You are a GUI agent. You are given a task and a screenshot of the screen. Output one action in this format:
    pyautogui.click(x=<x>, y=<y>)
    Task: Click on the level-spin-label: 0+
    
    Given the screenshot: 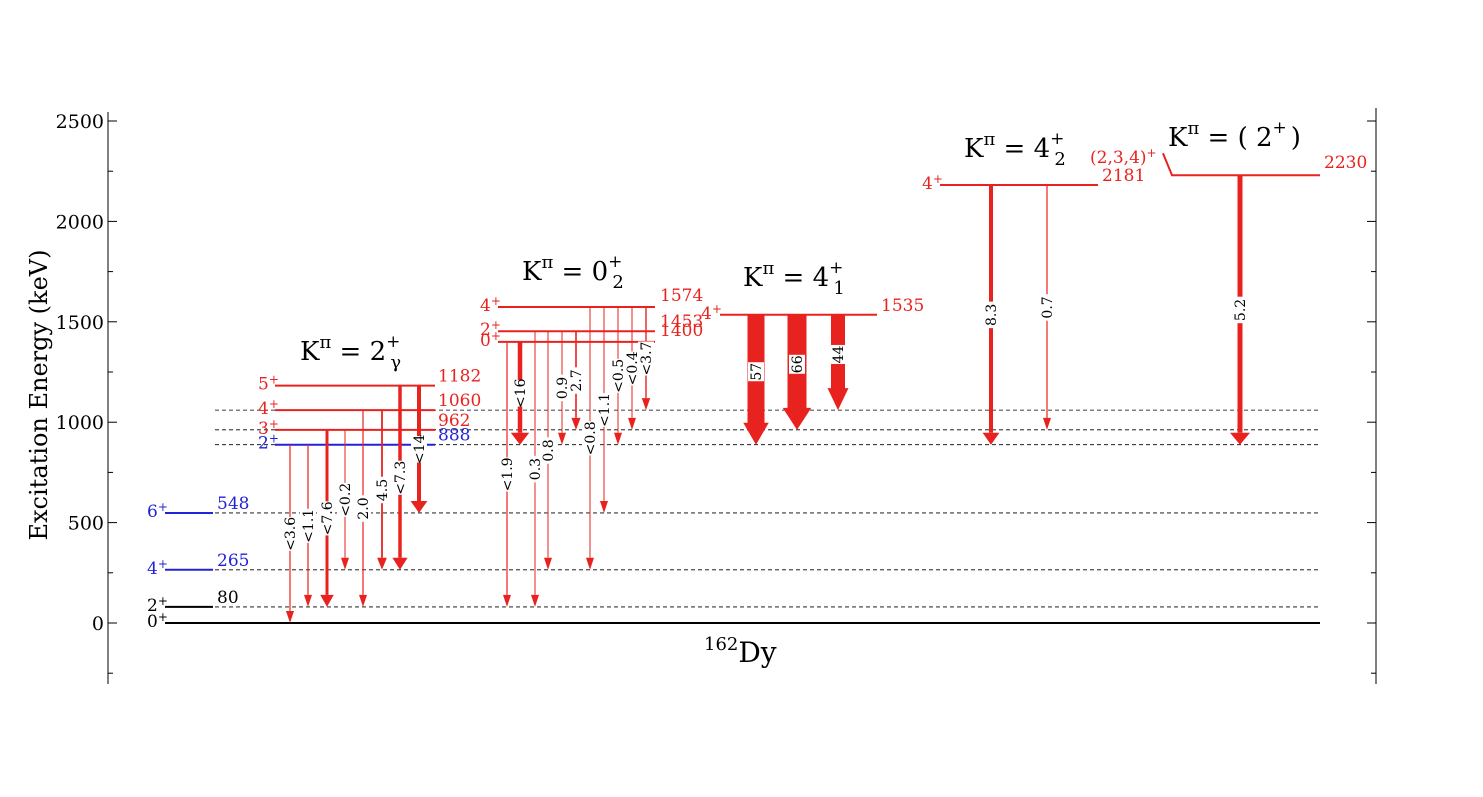 What is the action you would take?
    pyautogui.click(x=157, y=621)
    